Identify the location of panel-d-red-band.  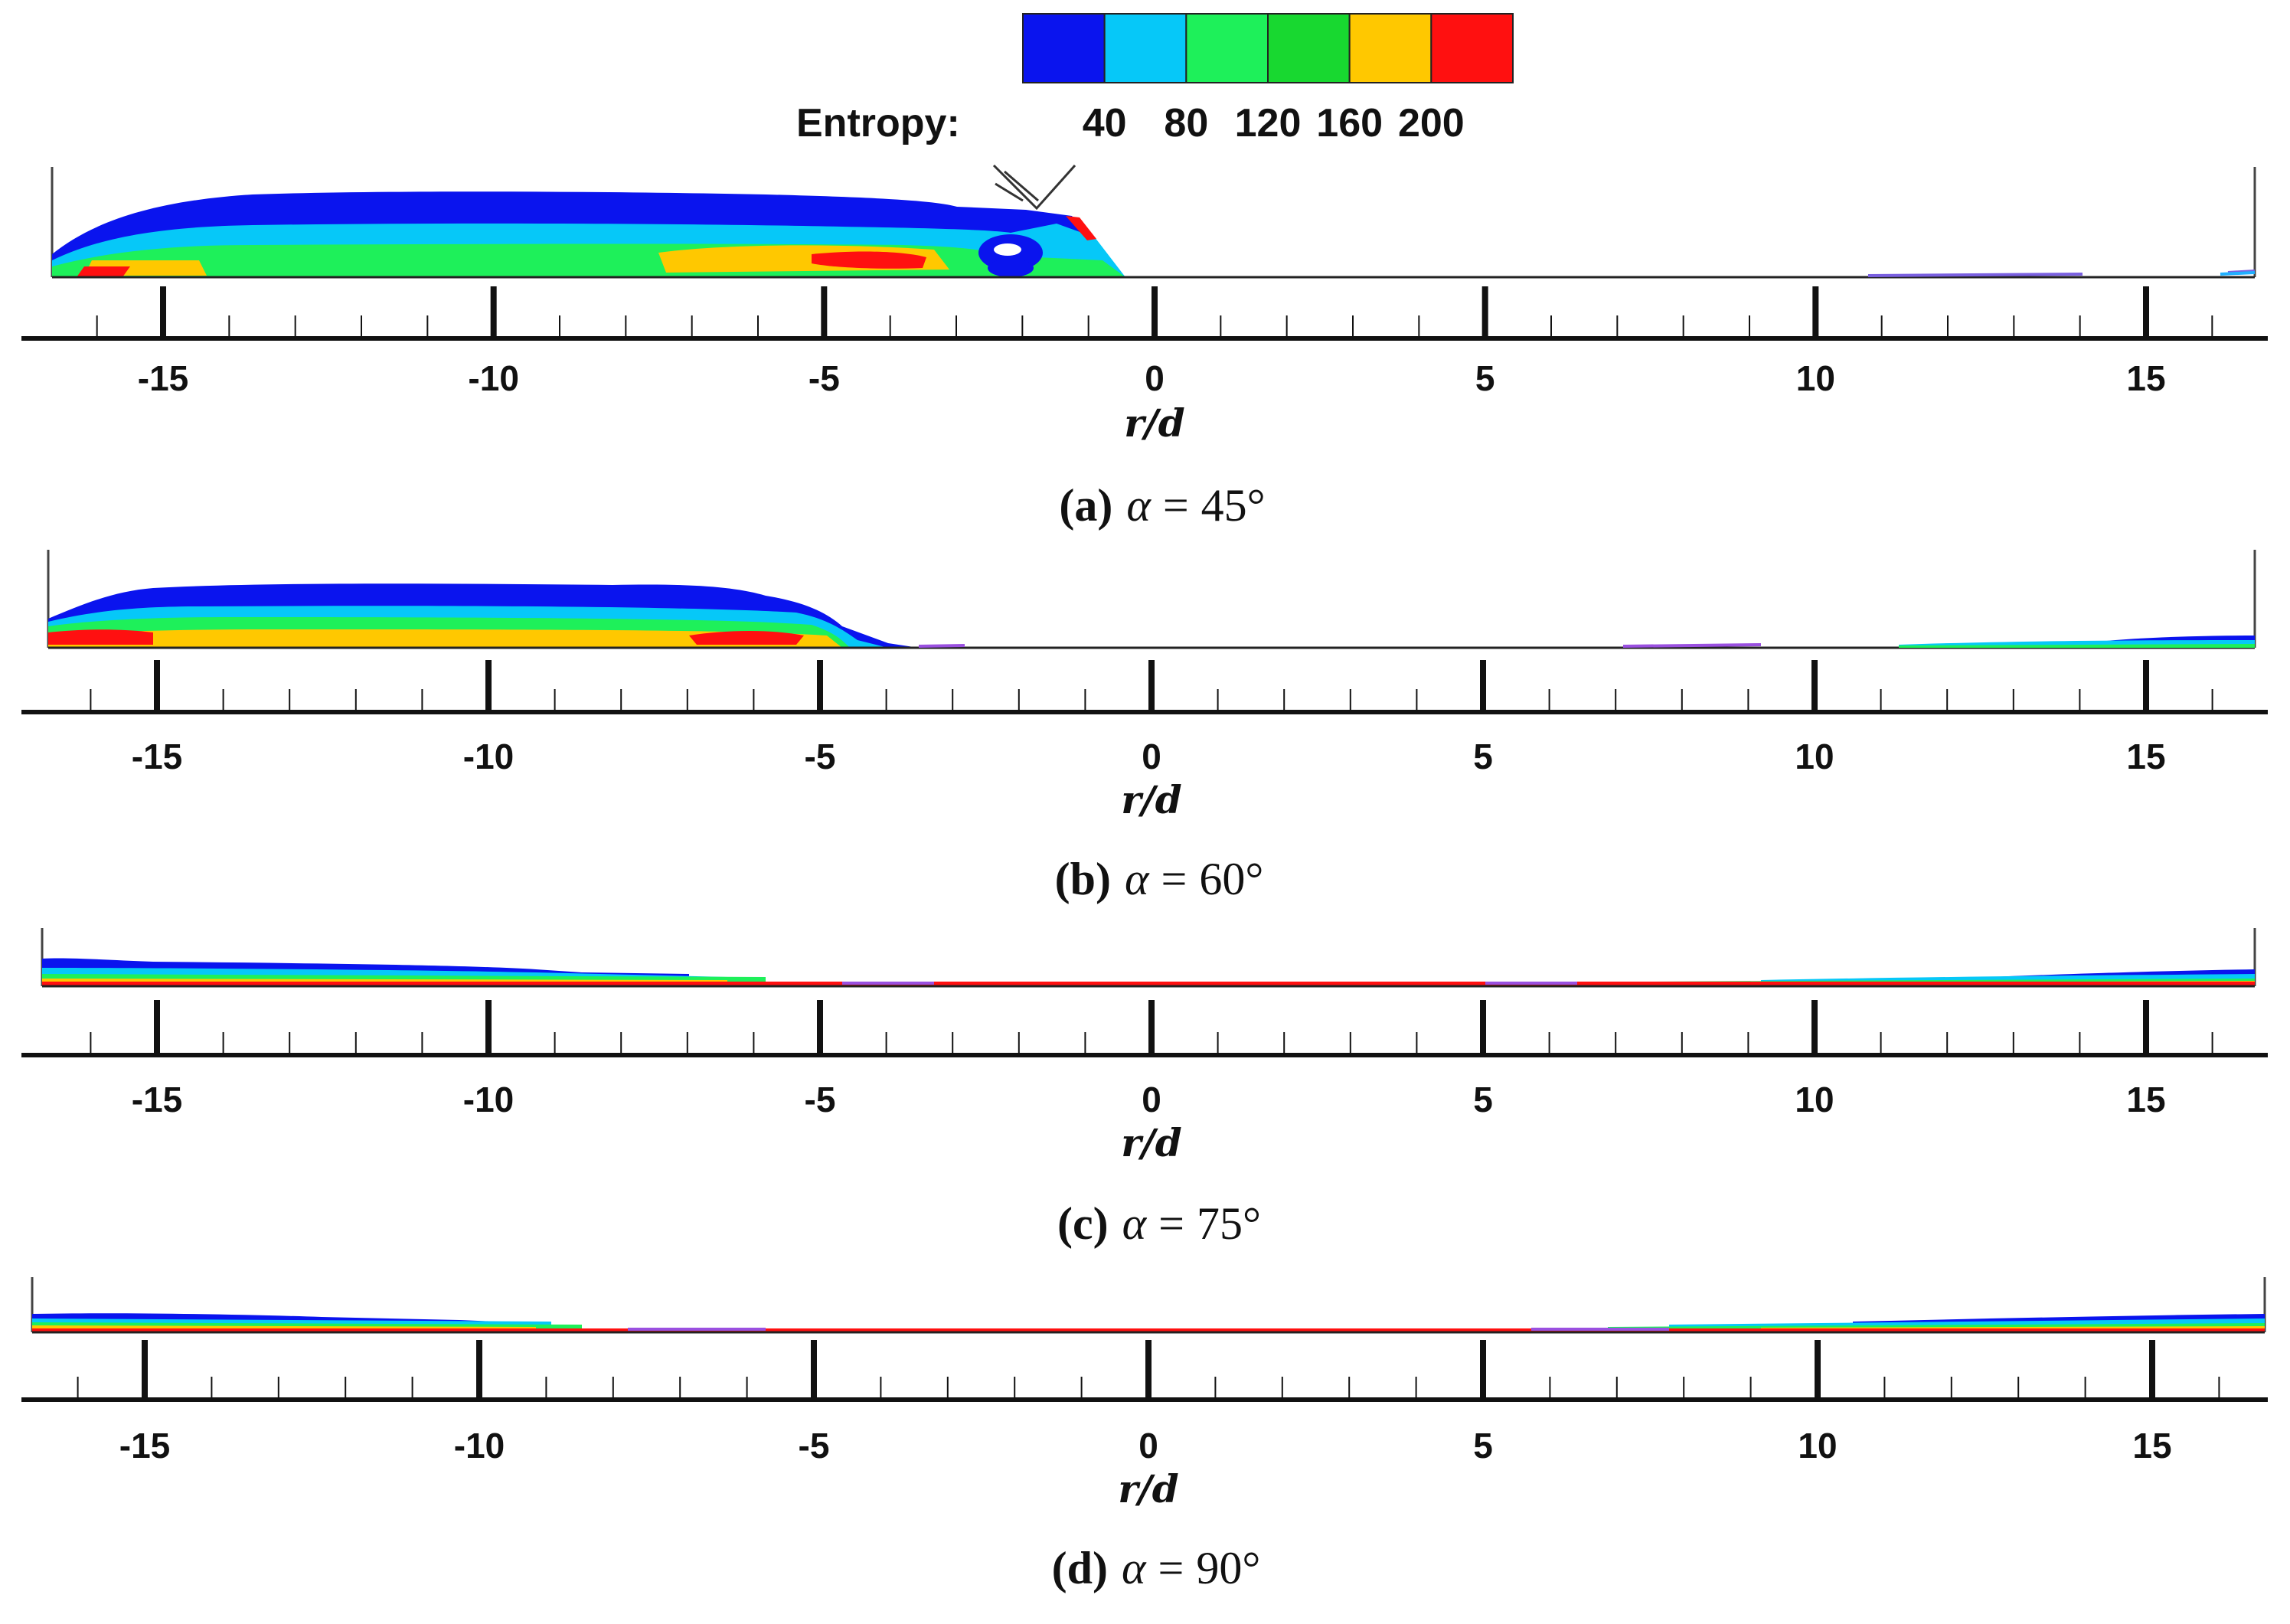
(1148, 1330).